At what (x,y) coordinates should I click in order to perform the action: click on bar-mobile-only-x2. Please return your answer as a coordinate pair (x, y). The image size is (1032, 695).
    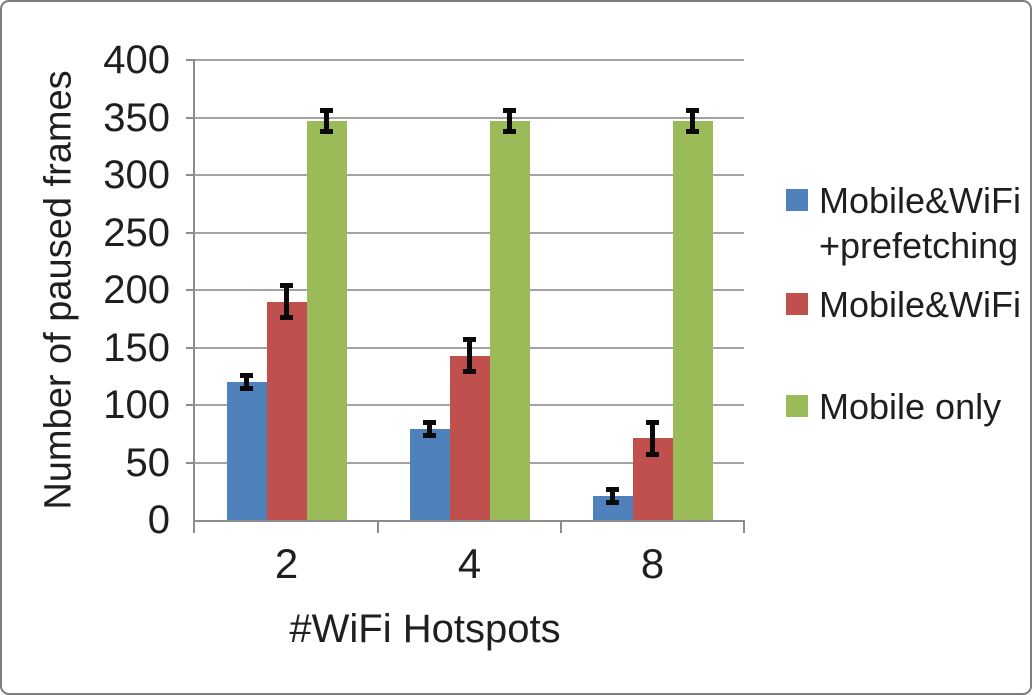
    Looking at the image, I should click on (326, 320).